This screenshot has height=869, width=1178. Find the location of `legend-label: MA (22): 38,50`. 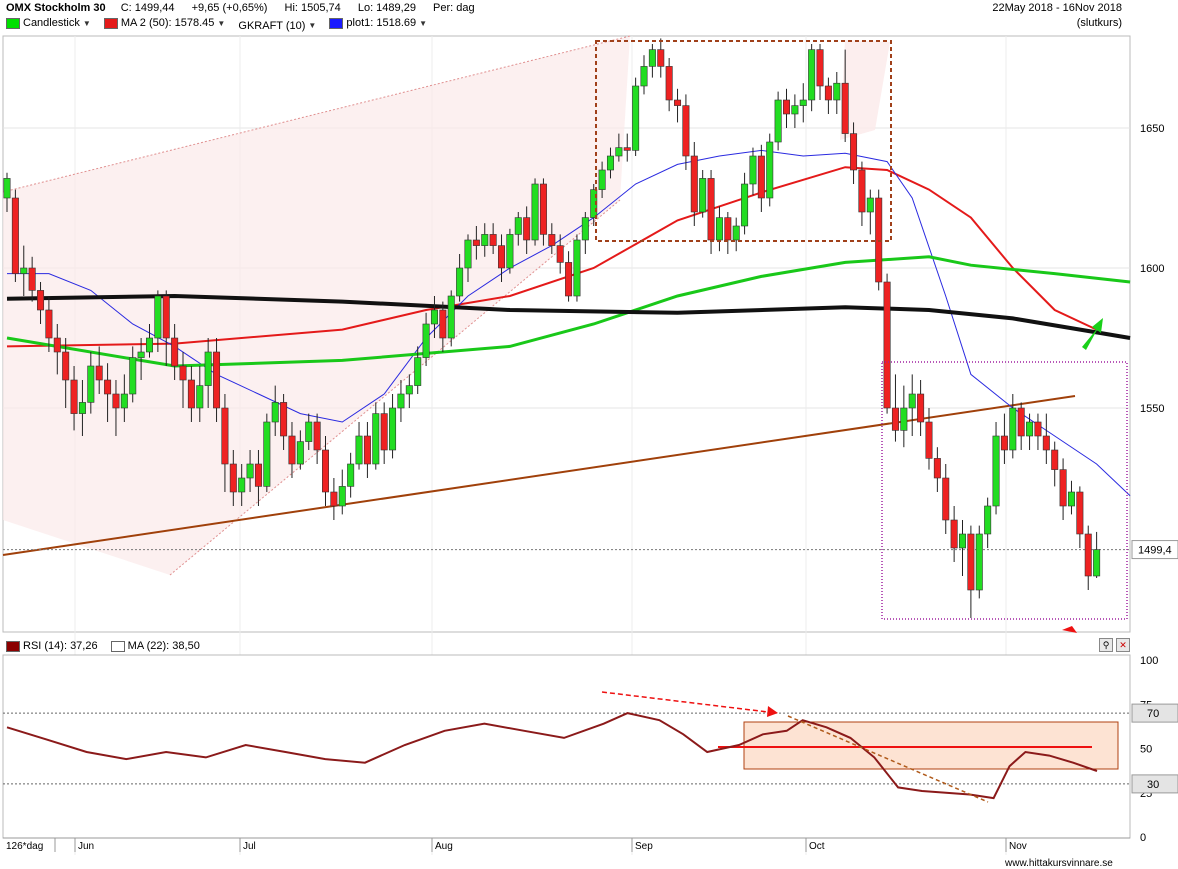

legend-label: MA (22): 38,50 is located at coordinates (163, 646).